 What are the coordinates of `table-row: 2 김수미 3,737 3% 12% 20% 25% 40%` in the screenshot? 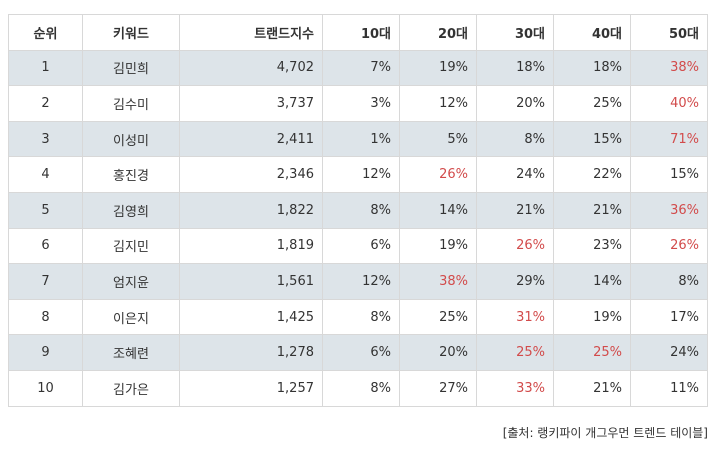 It's located at (358, 103).